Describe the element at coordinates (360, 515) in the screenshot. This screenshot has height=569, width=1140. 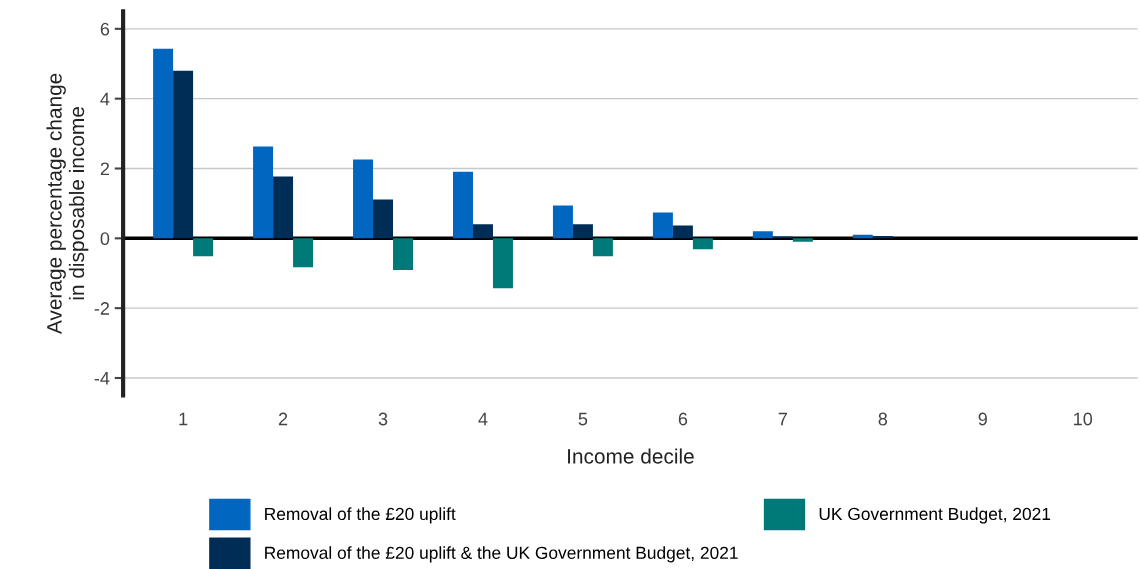
I see `legend-label: Removal of the £20 uplift` at that location.